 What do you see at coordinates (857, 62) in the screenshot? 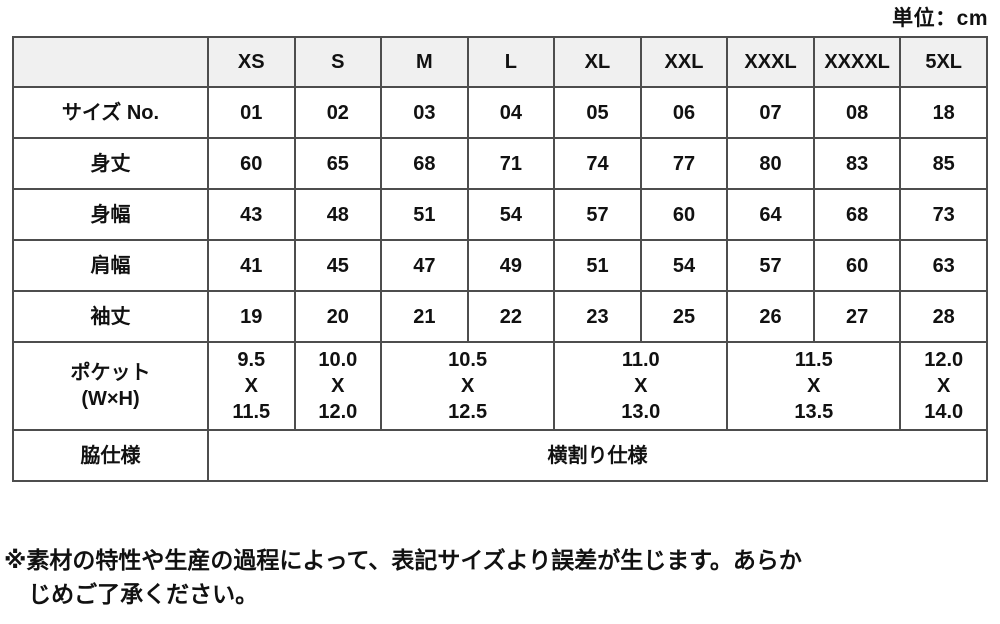
I see `column-header: XXXXL` at bounding box center [857, 62].